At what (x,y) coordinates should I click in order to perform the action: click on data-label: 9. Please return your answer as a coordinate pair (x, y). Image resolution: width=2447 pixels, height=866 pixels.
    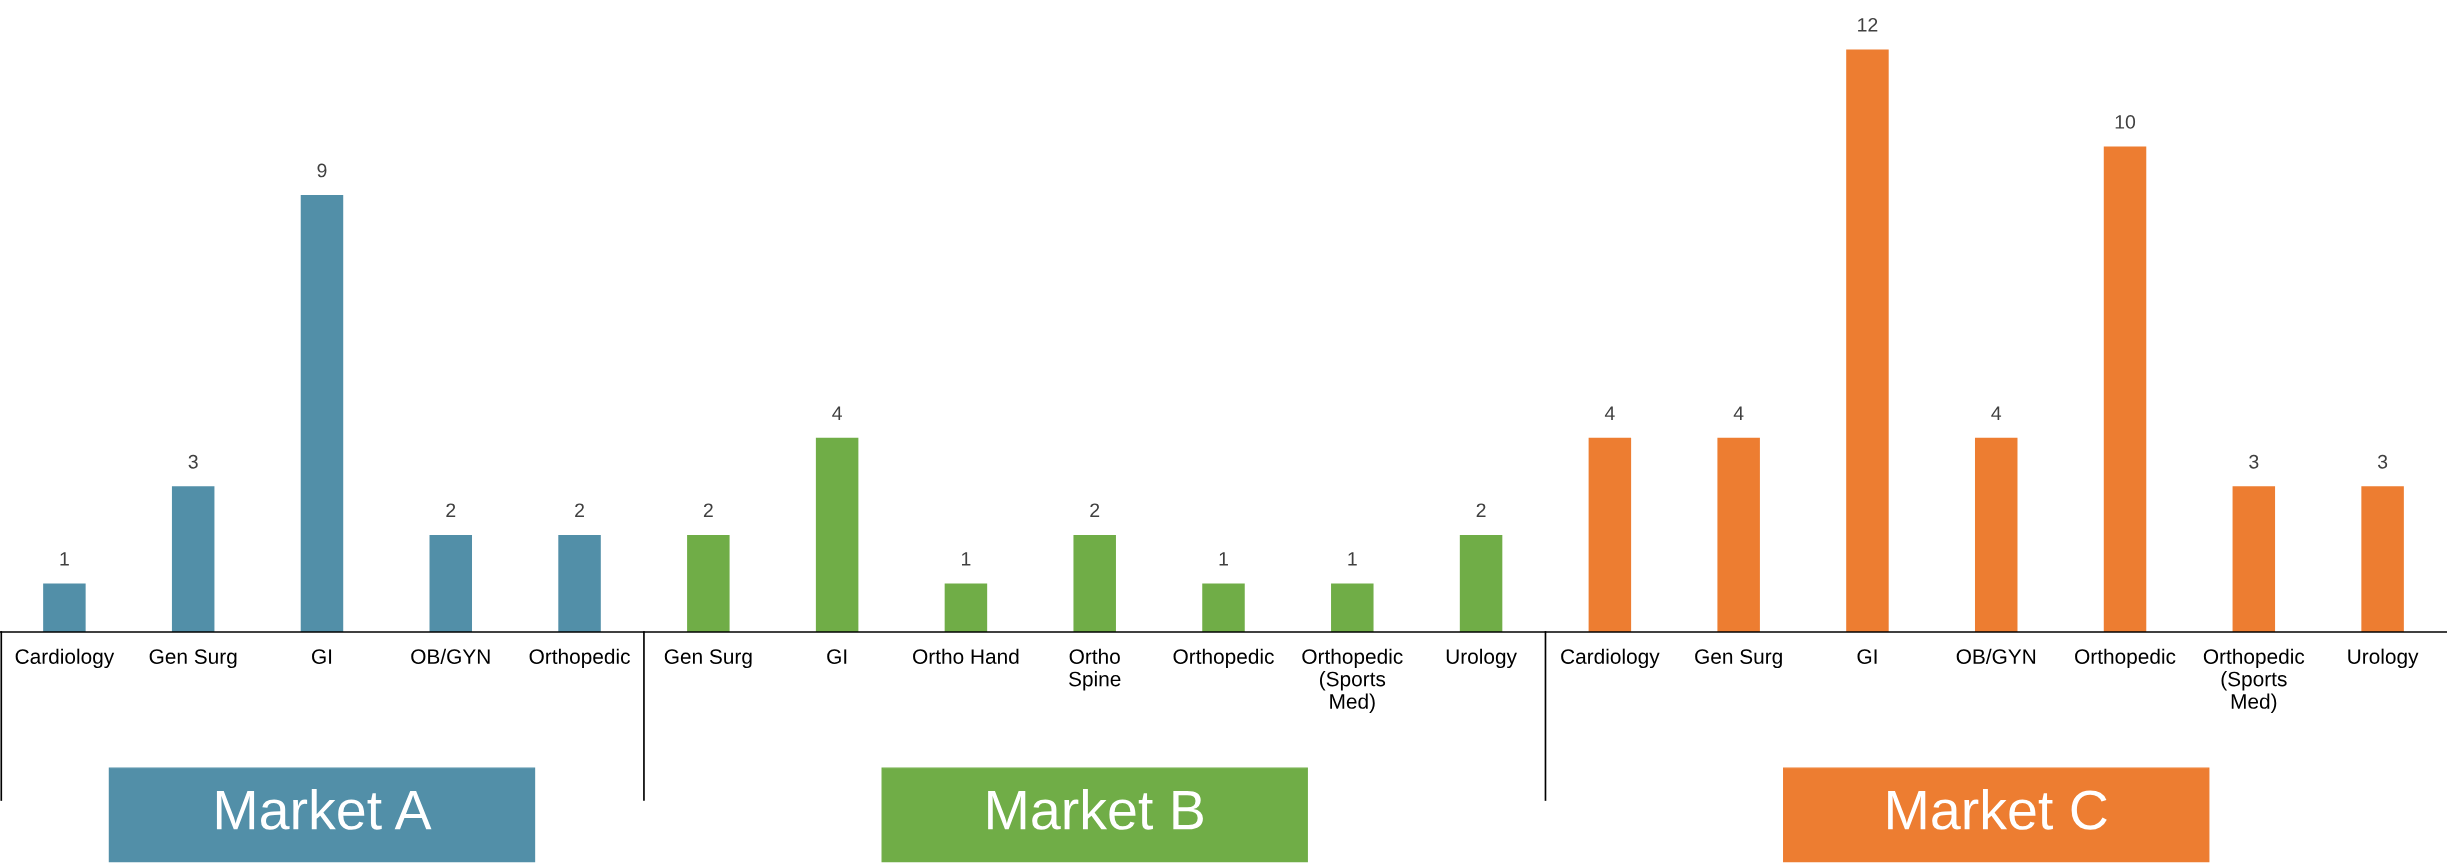
    Looking at the image, I should click on (322, 170).